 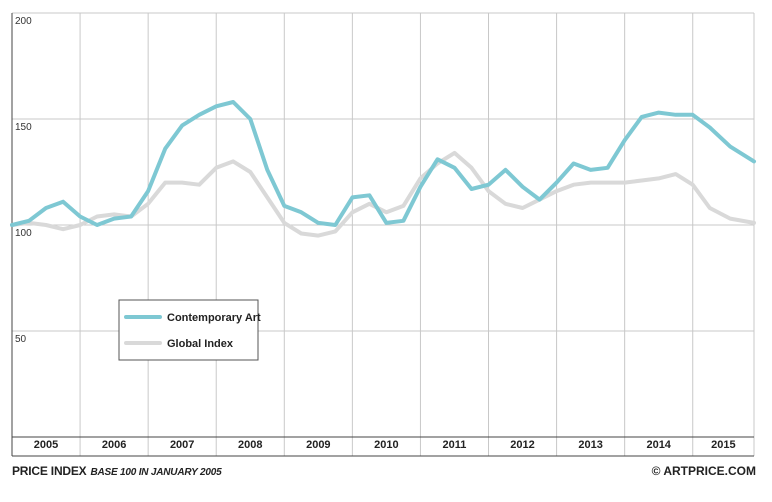 What do you see at coordinates (114, 445) in the screenshot?
I see `x-tick-label-2006: 2006` at bounding box center [114, 445].